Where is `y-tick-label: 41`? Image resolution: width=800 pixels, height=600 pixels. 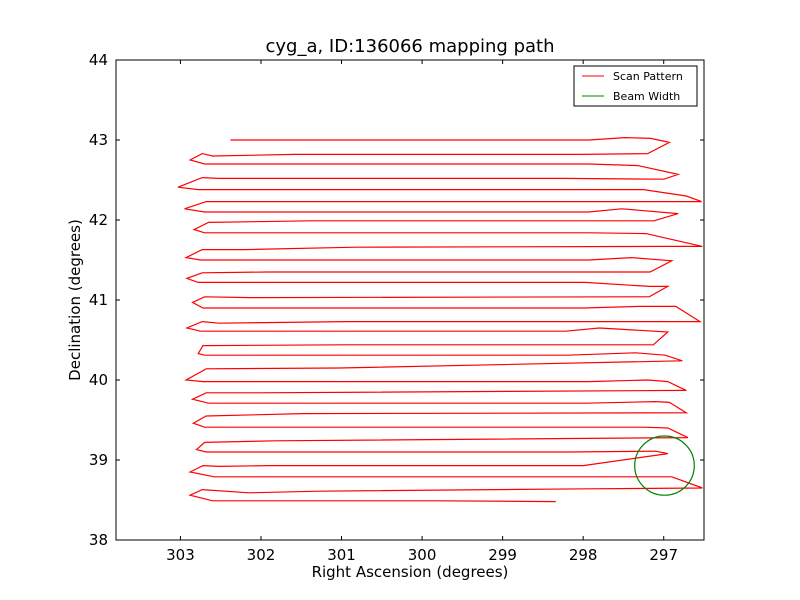 y-tick-label: 41 is located at coordinates (98, 300).